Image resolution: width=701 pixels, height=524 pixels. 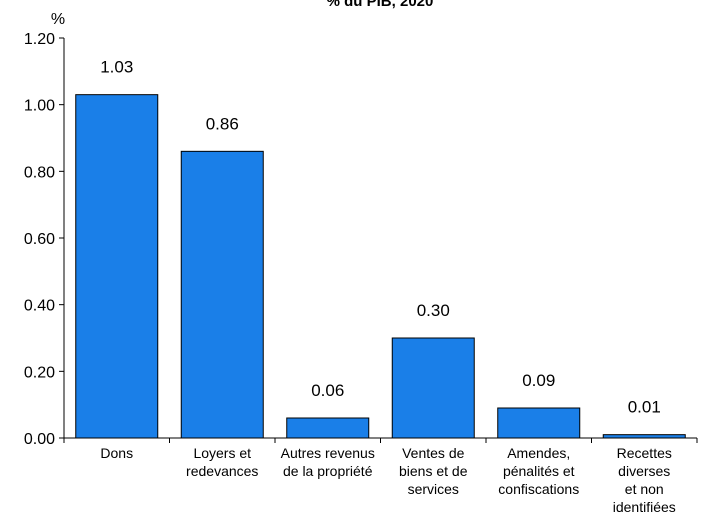 I want to click on y-tick-label: 1.20, so click(x=39, y=39).